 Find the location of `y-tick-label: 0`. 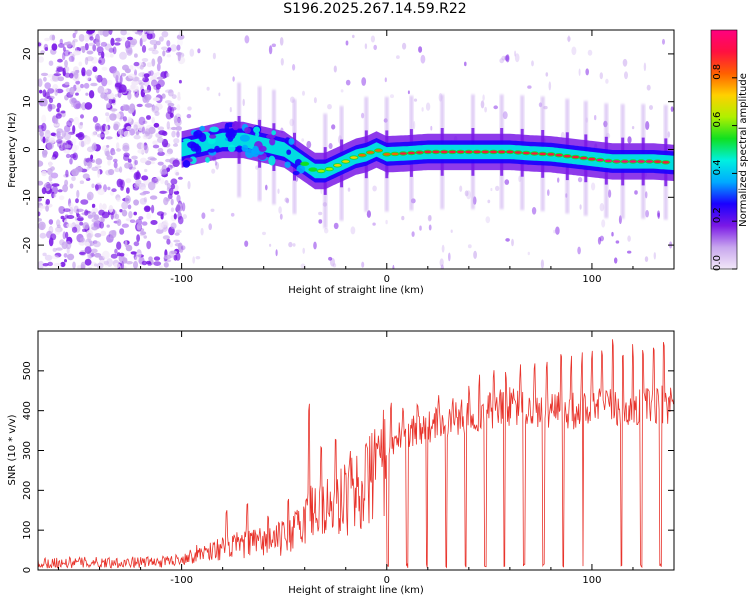

y-tick-label: 0 is located at coordinates (27, 149).